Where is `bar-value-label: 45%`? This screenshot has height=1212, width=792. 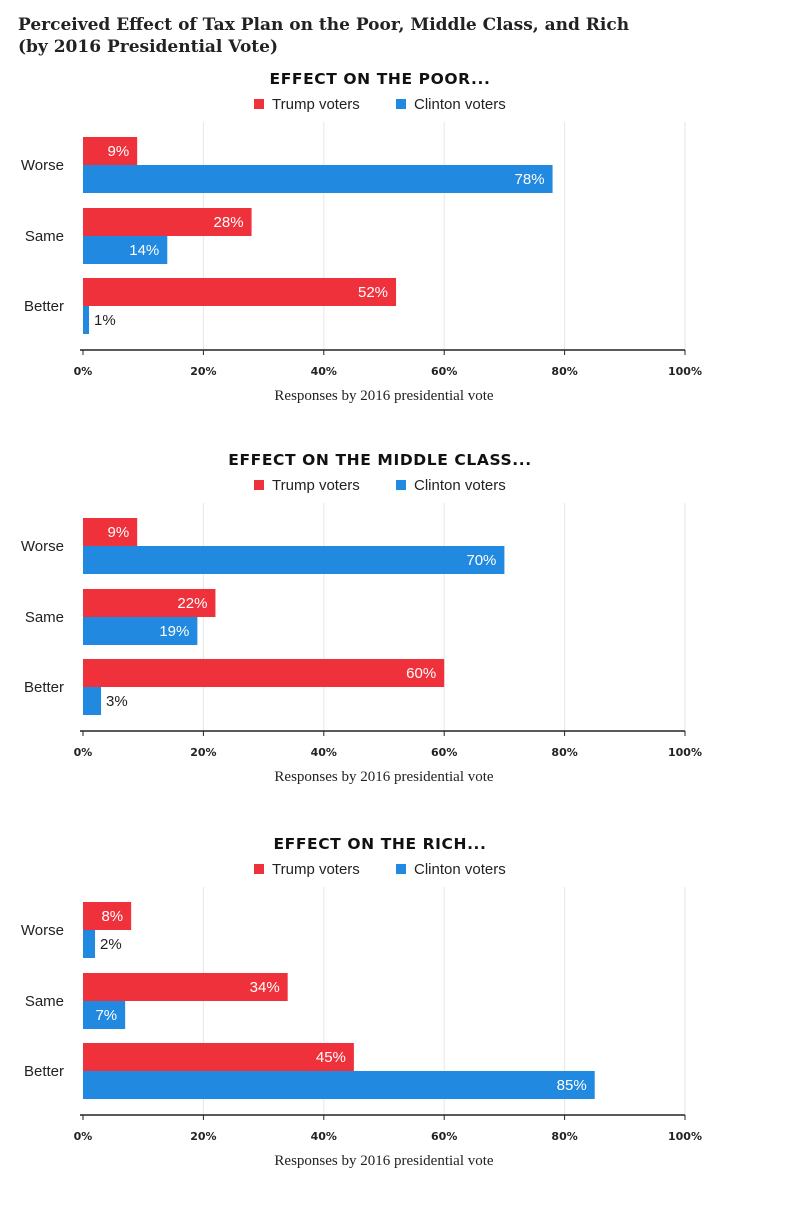
bar-value-label: 45% is located at coordinates (331, 1057).